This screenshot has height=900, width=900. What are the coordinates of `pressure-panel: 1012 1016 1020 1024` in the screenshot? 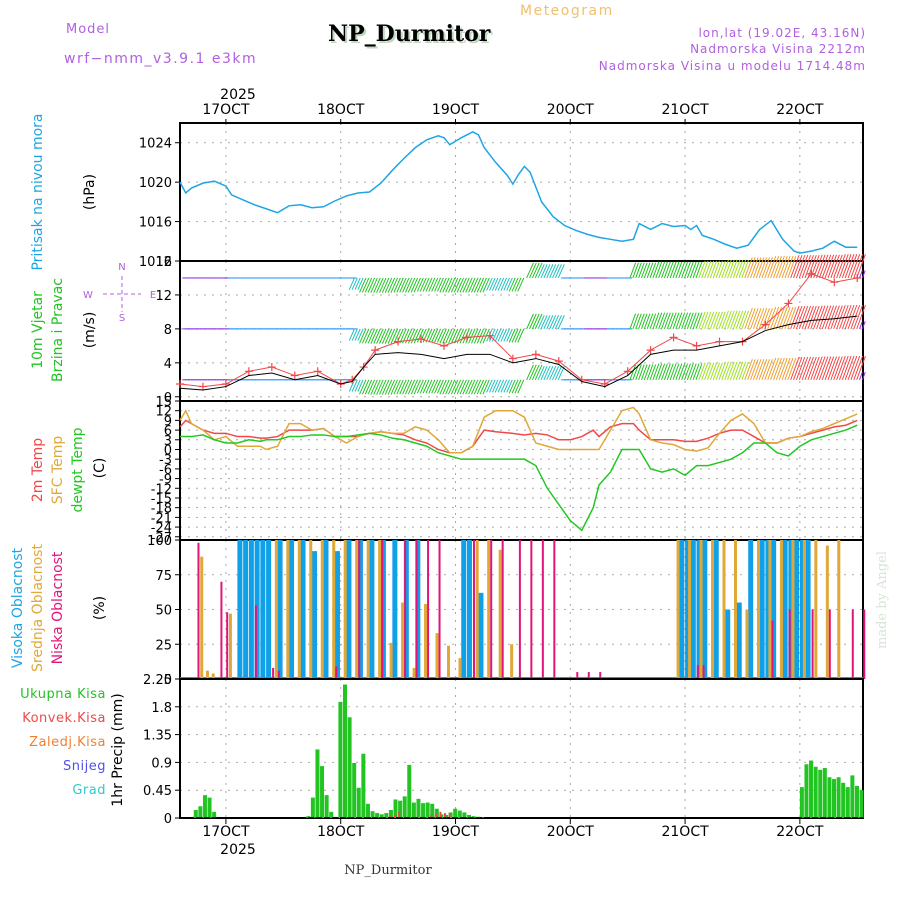 It's located at (501, 196).